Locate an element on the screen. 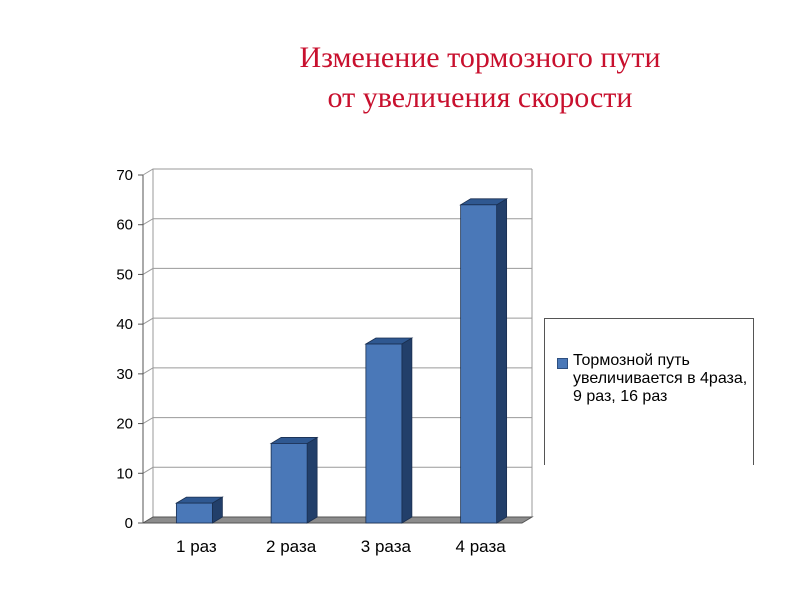  x-tick-label: 4 раза is located at coordinates (481, 546).